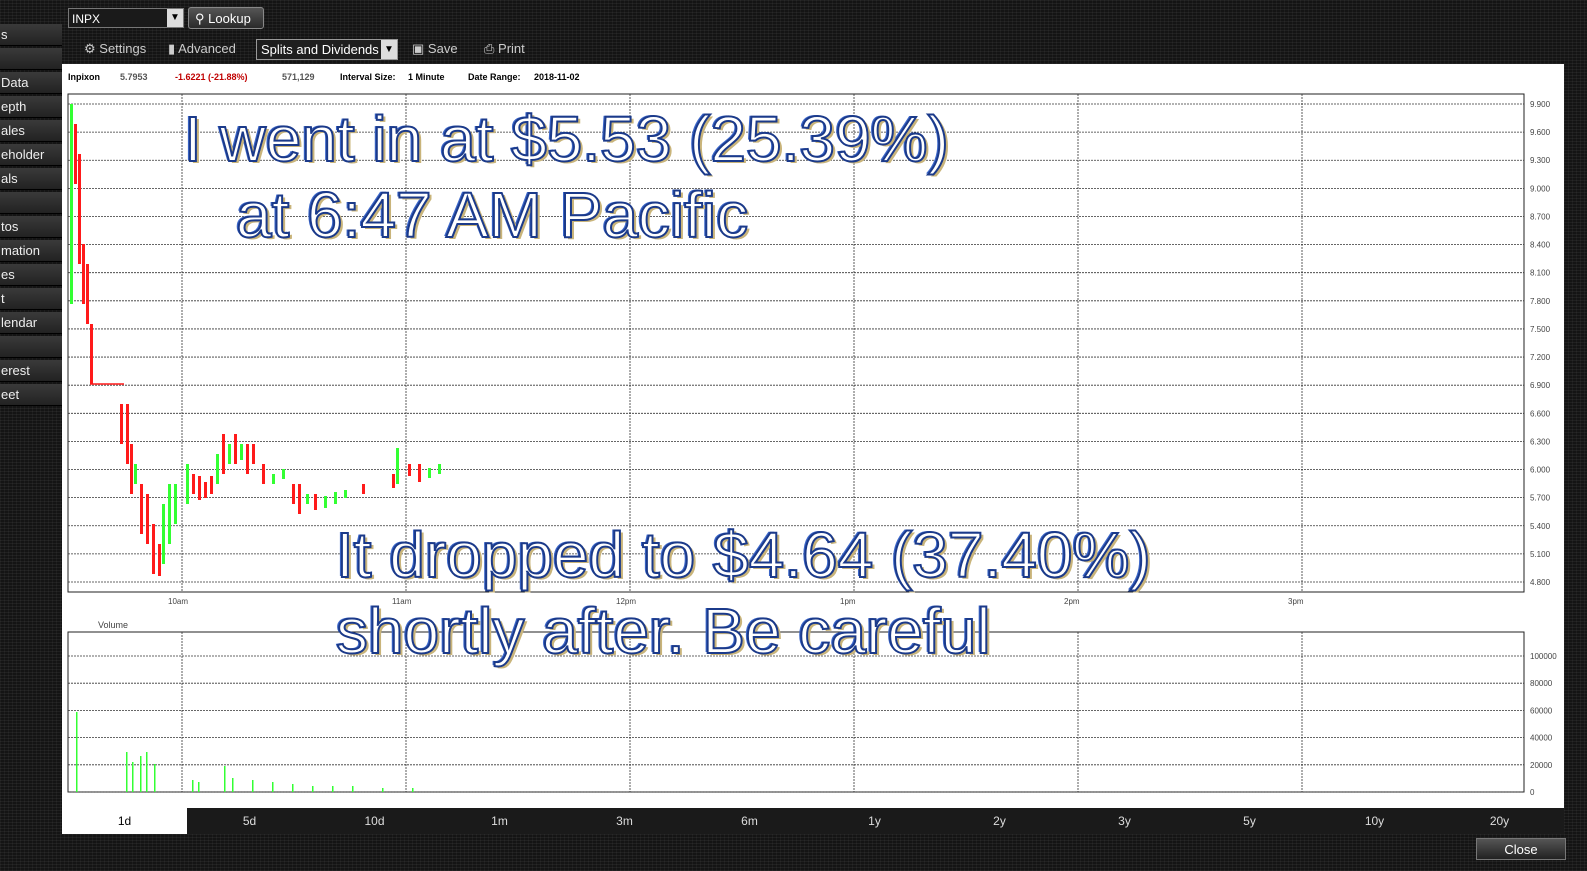 The width and height of the screenshot is (1587, 871). What do you see at coordinates (499, 821) in the screenshot?
I see `range-tab-1m: 1m` at bounding box center [499, 821].